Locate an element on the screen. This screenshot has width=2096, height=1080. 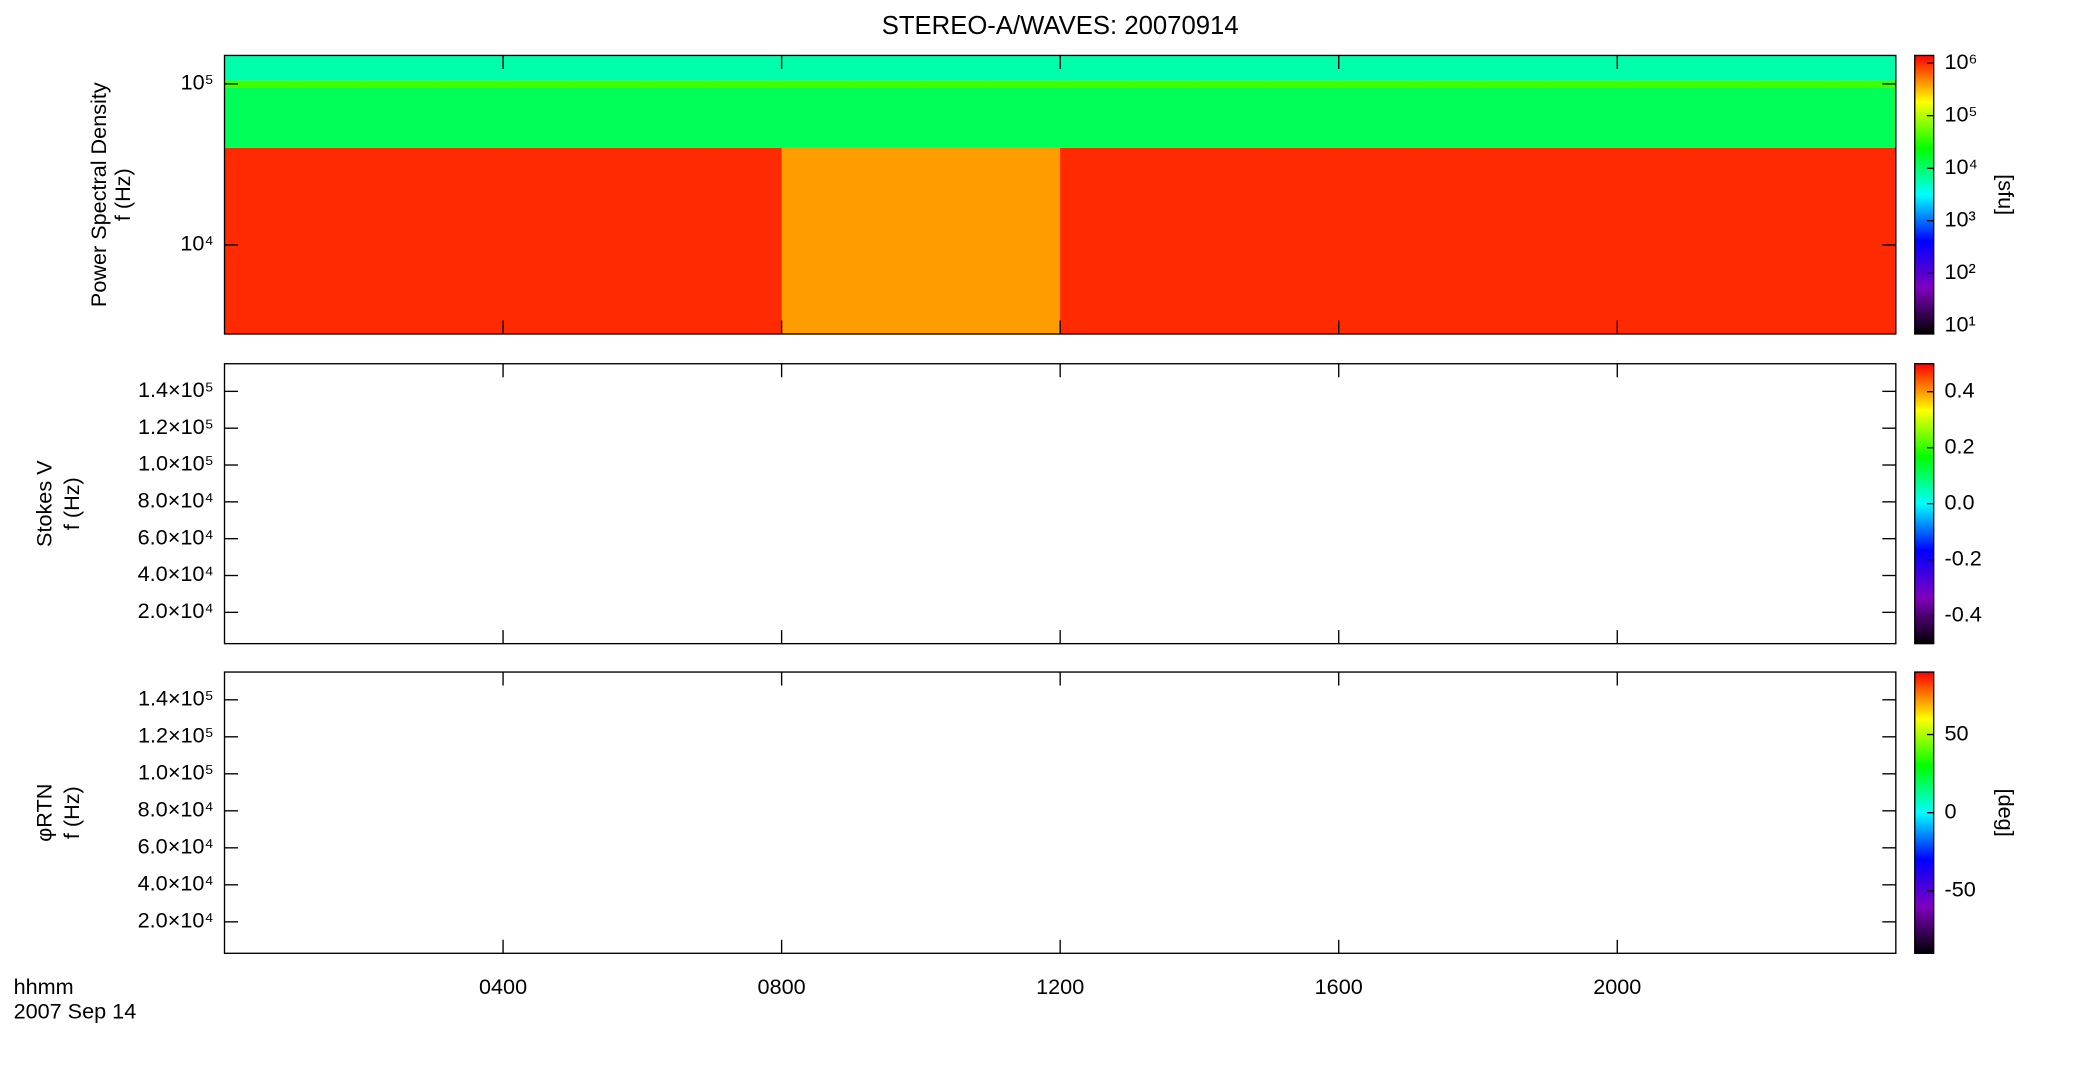
y-axis-label: Stokes V is located at coordinates (44, 503).